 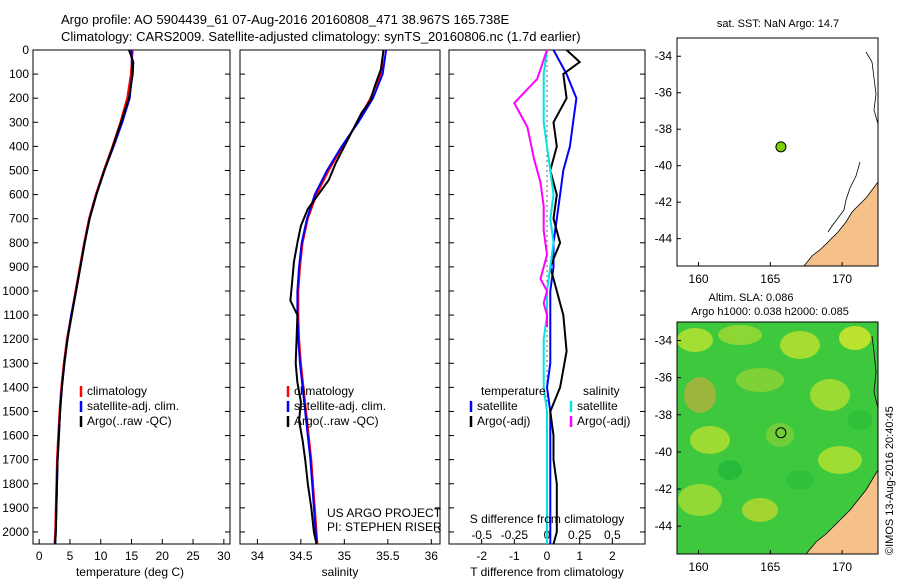 I want to click on temperature-xtick-label: 25, so click(x=193, y=556).